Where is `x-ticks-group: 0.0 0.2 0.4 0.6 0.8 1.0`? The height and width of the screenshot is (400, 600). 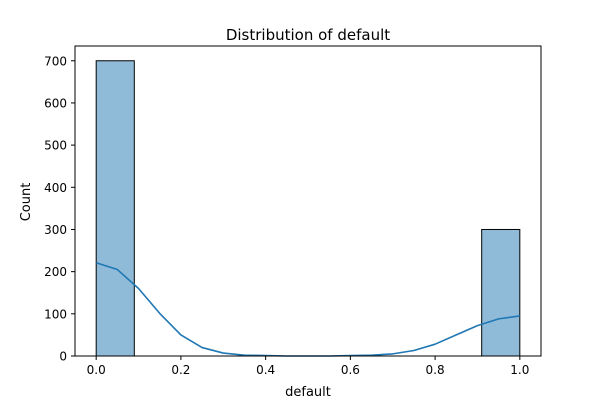 x-ticks-group: 0.0 0.2 0.4 0.6 0.8 1.0 is located at coordinates (308, 366).